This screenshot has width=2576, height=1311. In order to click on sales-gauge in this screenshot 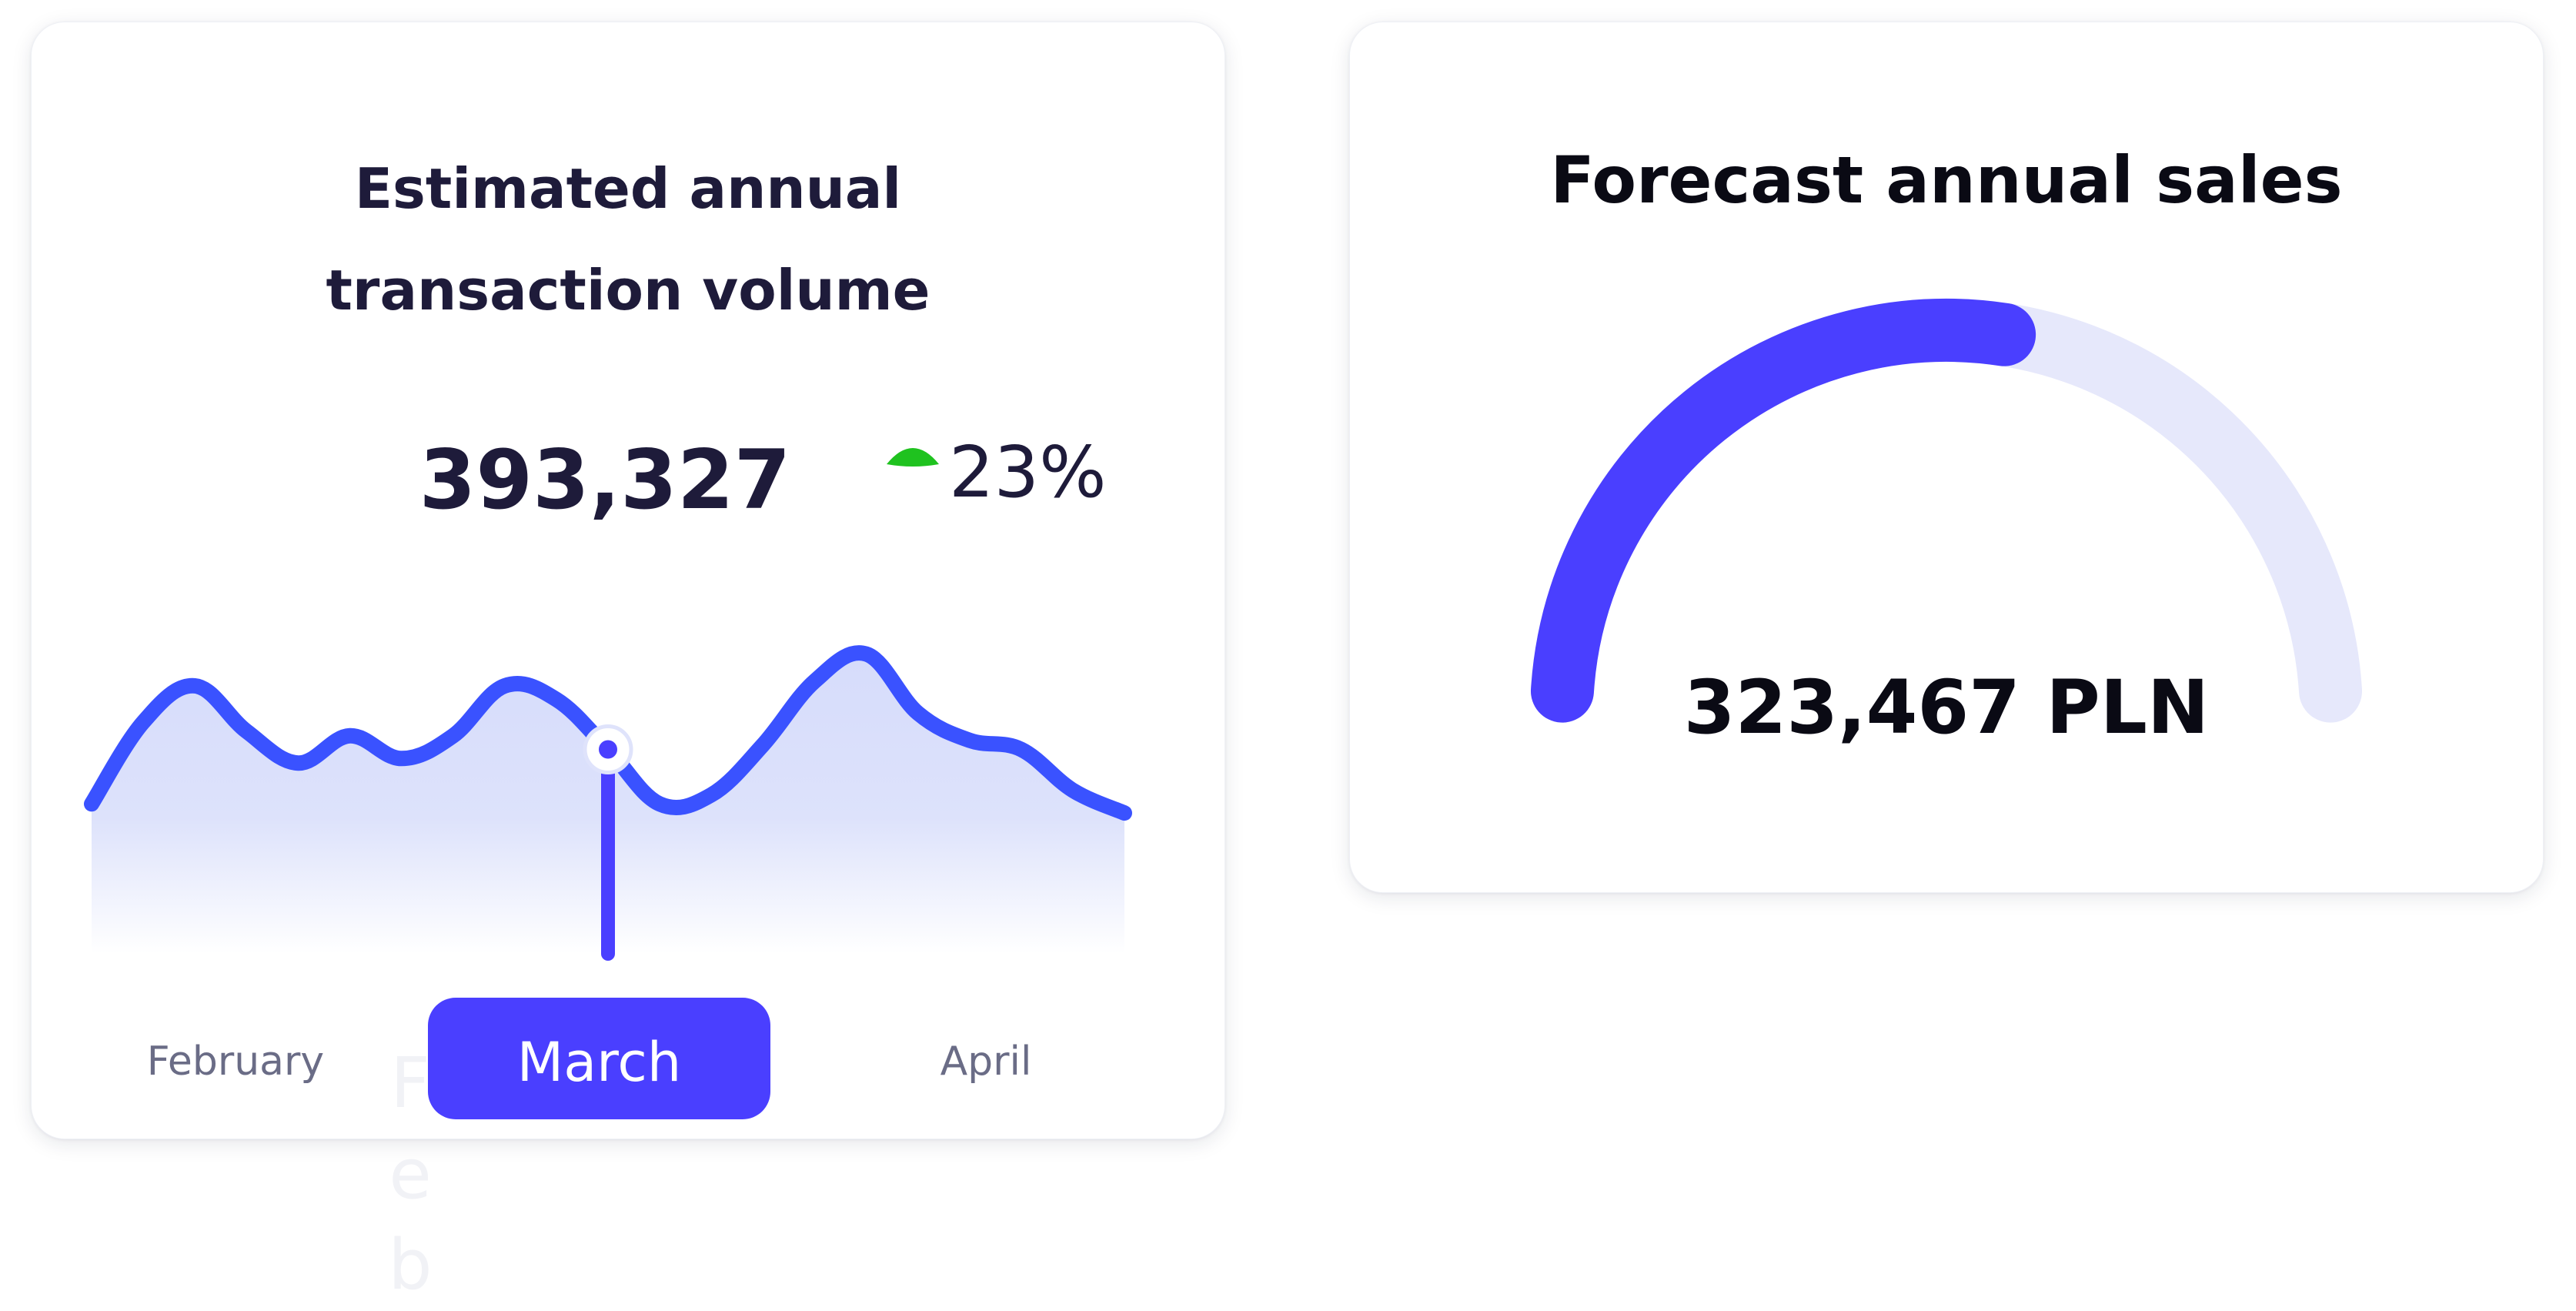, I will do `click(1946, 511)`.